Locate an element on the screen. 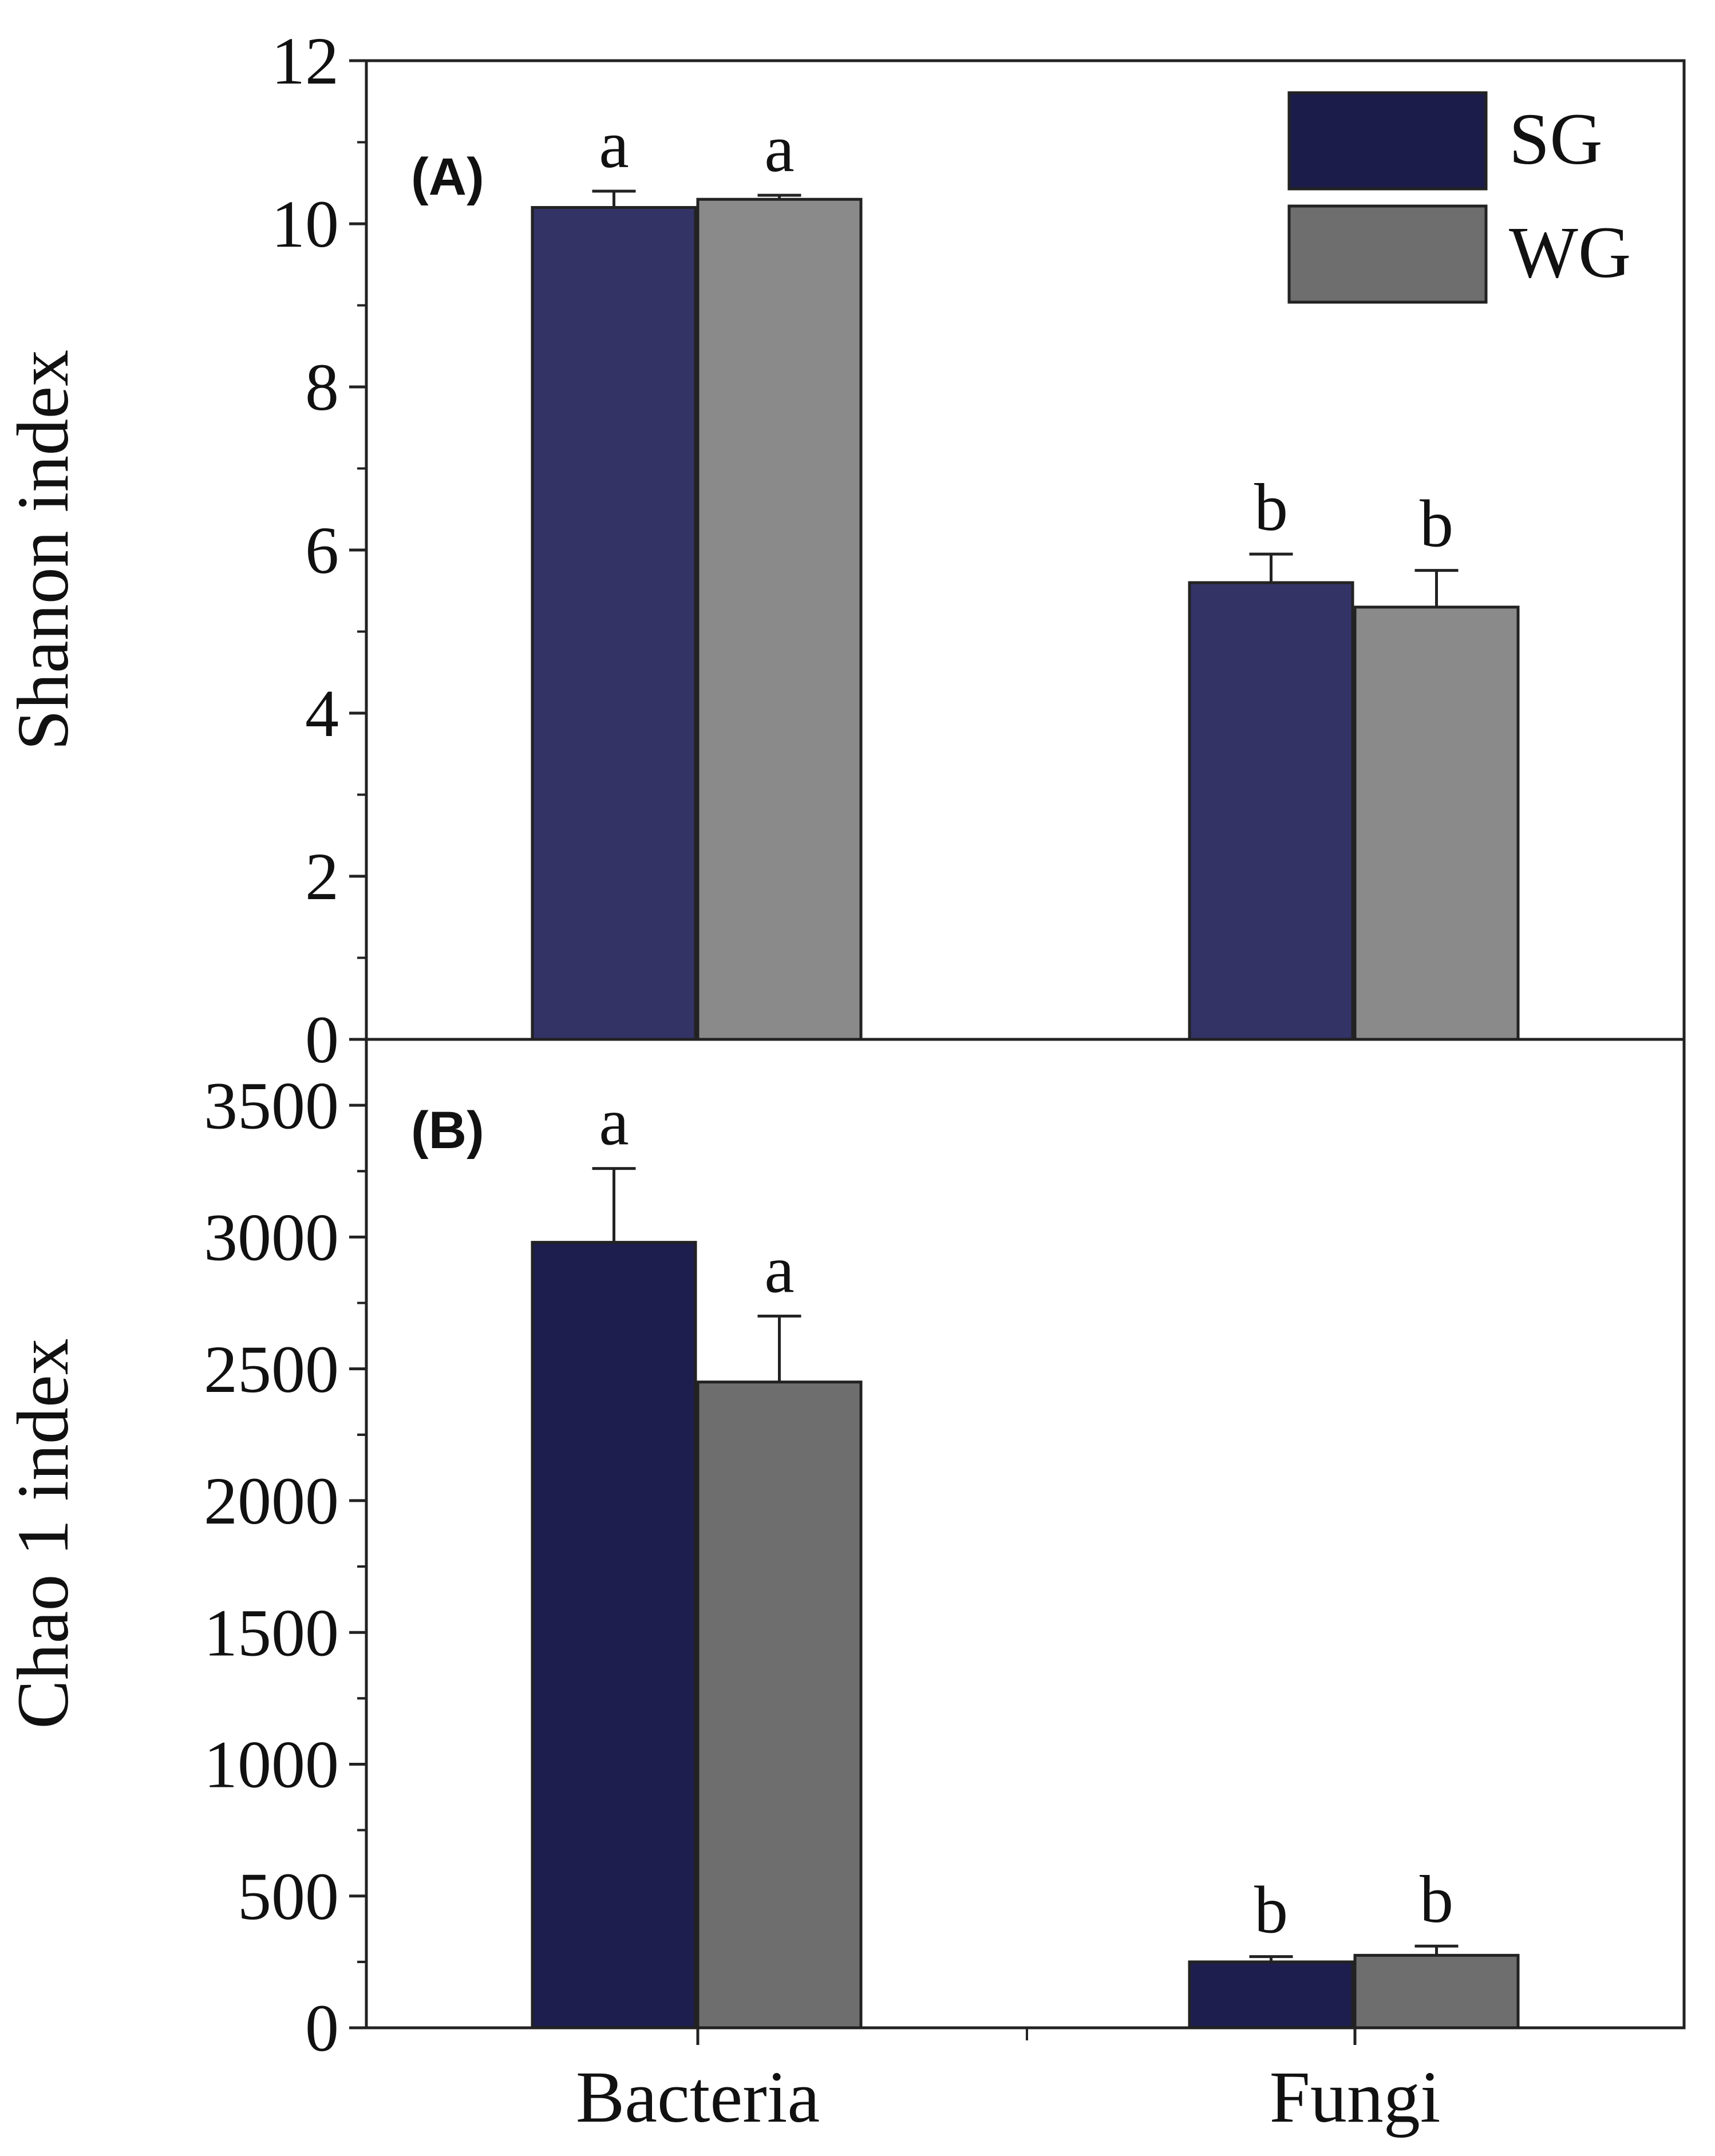 This screenshot has height=2156, width=1715. y-tick-label: 6 is located at coordinates (322, 550).